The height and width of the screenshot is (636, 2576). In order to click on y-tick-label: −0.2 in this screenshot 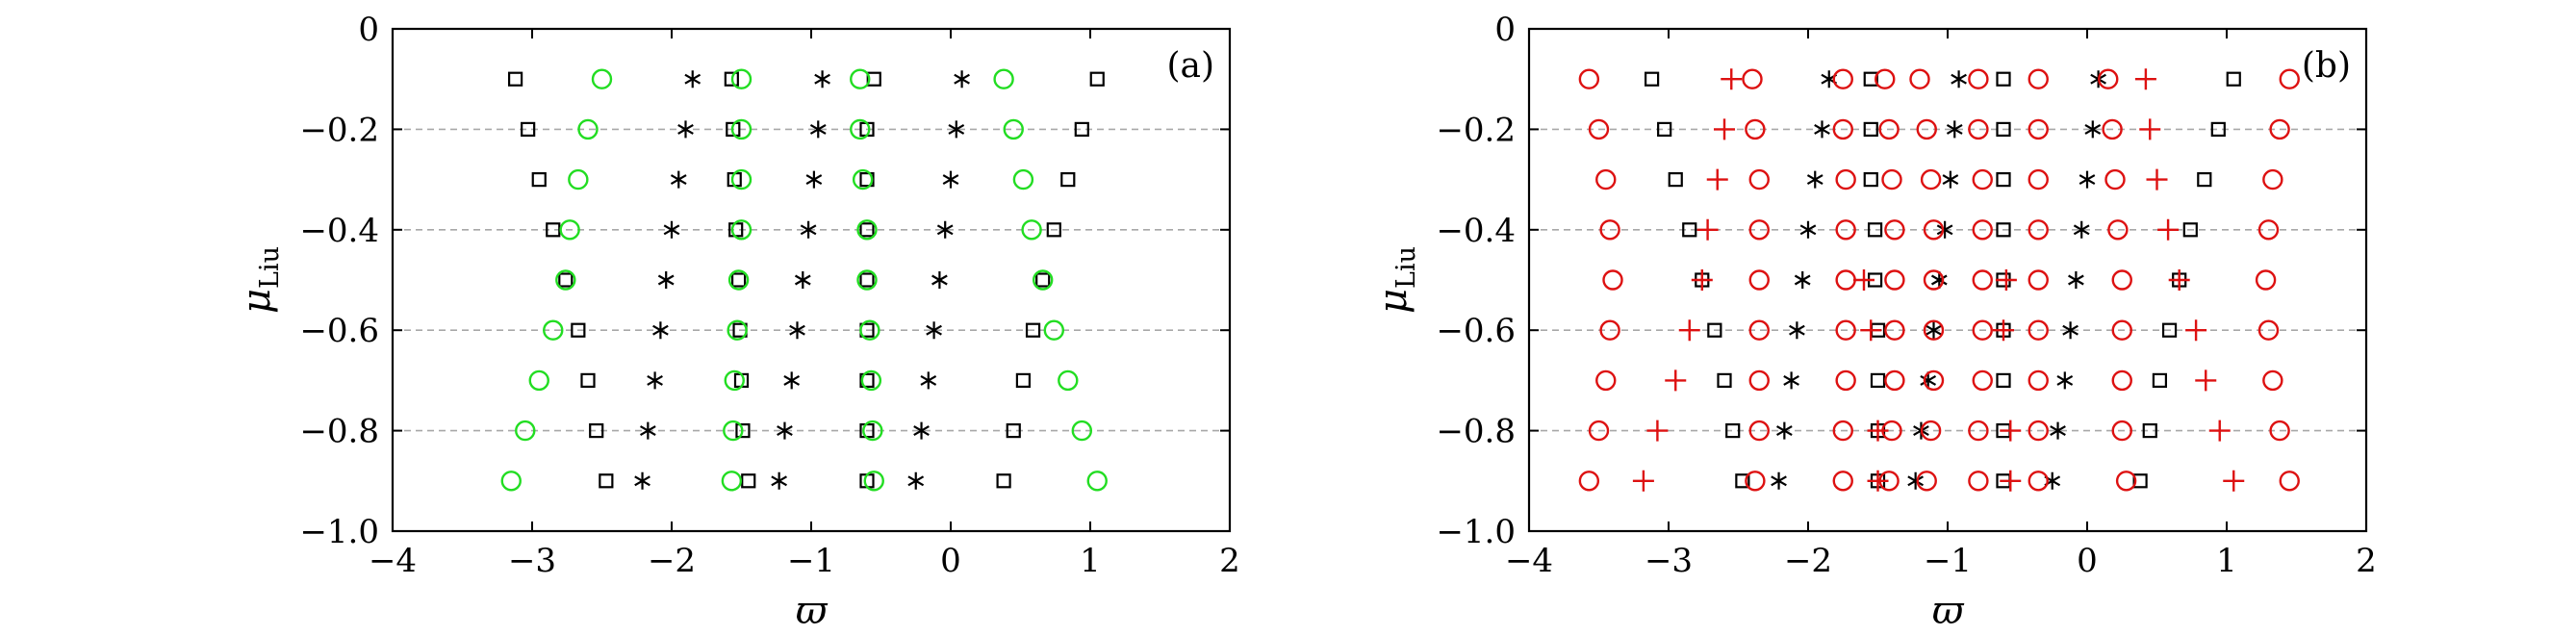, I will do `click(339, 130)`.